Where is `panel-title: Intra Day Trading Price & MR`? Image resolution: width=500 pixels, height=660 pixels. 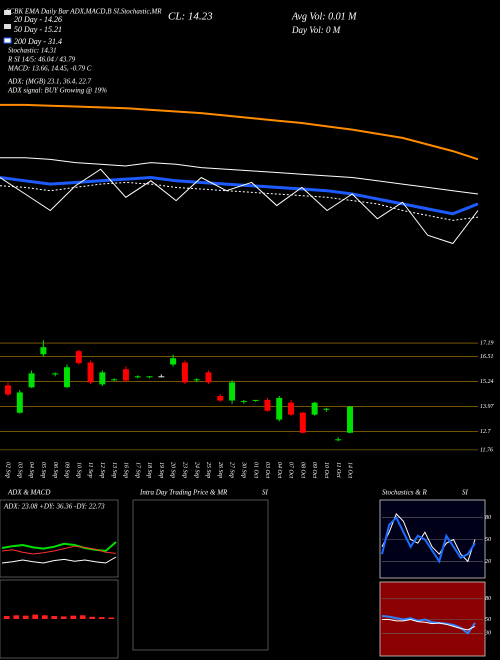 panel-title: Intra Day Trading Price & MR is located at coordinates (183, 493).